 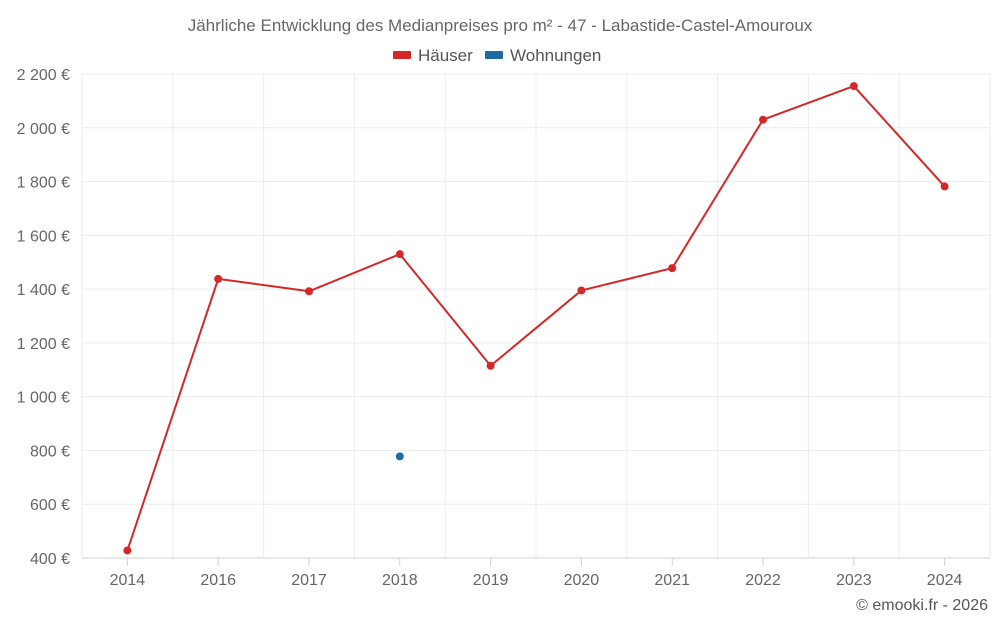 I want to click on legend-item-wohnungen: Wohnungen, so click(x=543, y=55).